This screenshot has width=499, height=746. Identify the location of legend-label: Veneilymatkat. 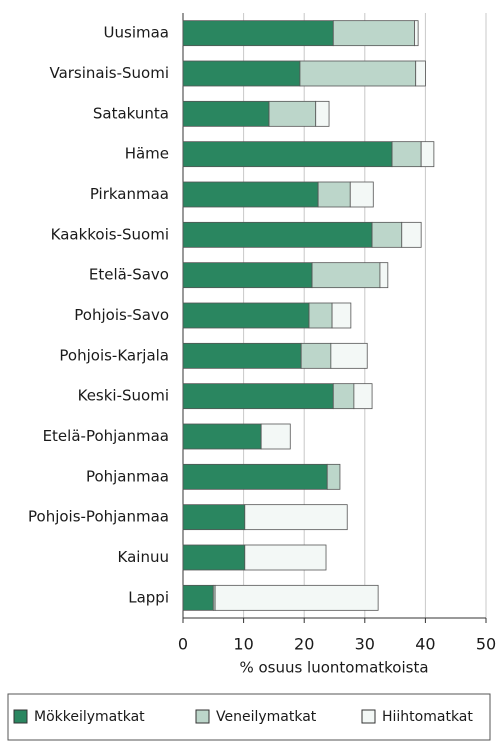
(266, 717).